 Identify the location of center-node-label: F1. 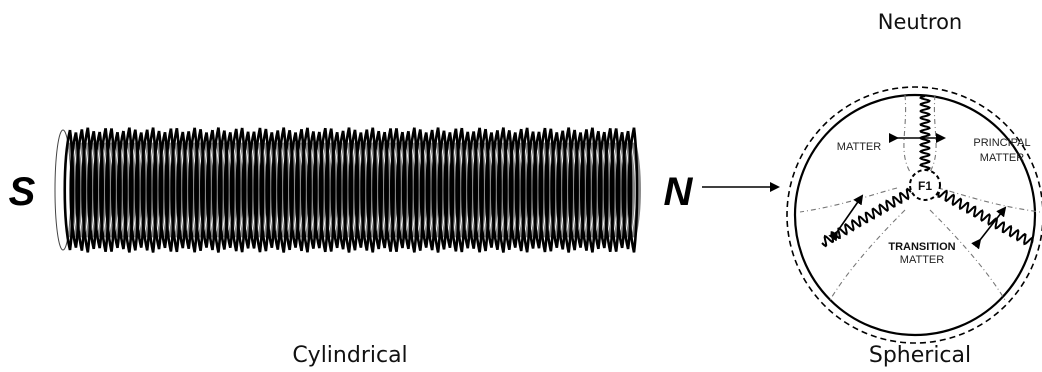
(925, 186).